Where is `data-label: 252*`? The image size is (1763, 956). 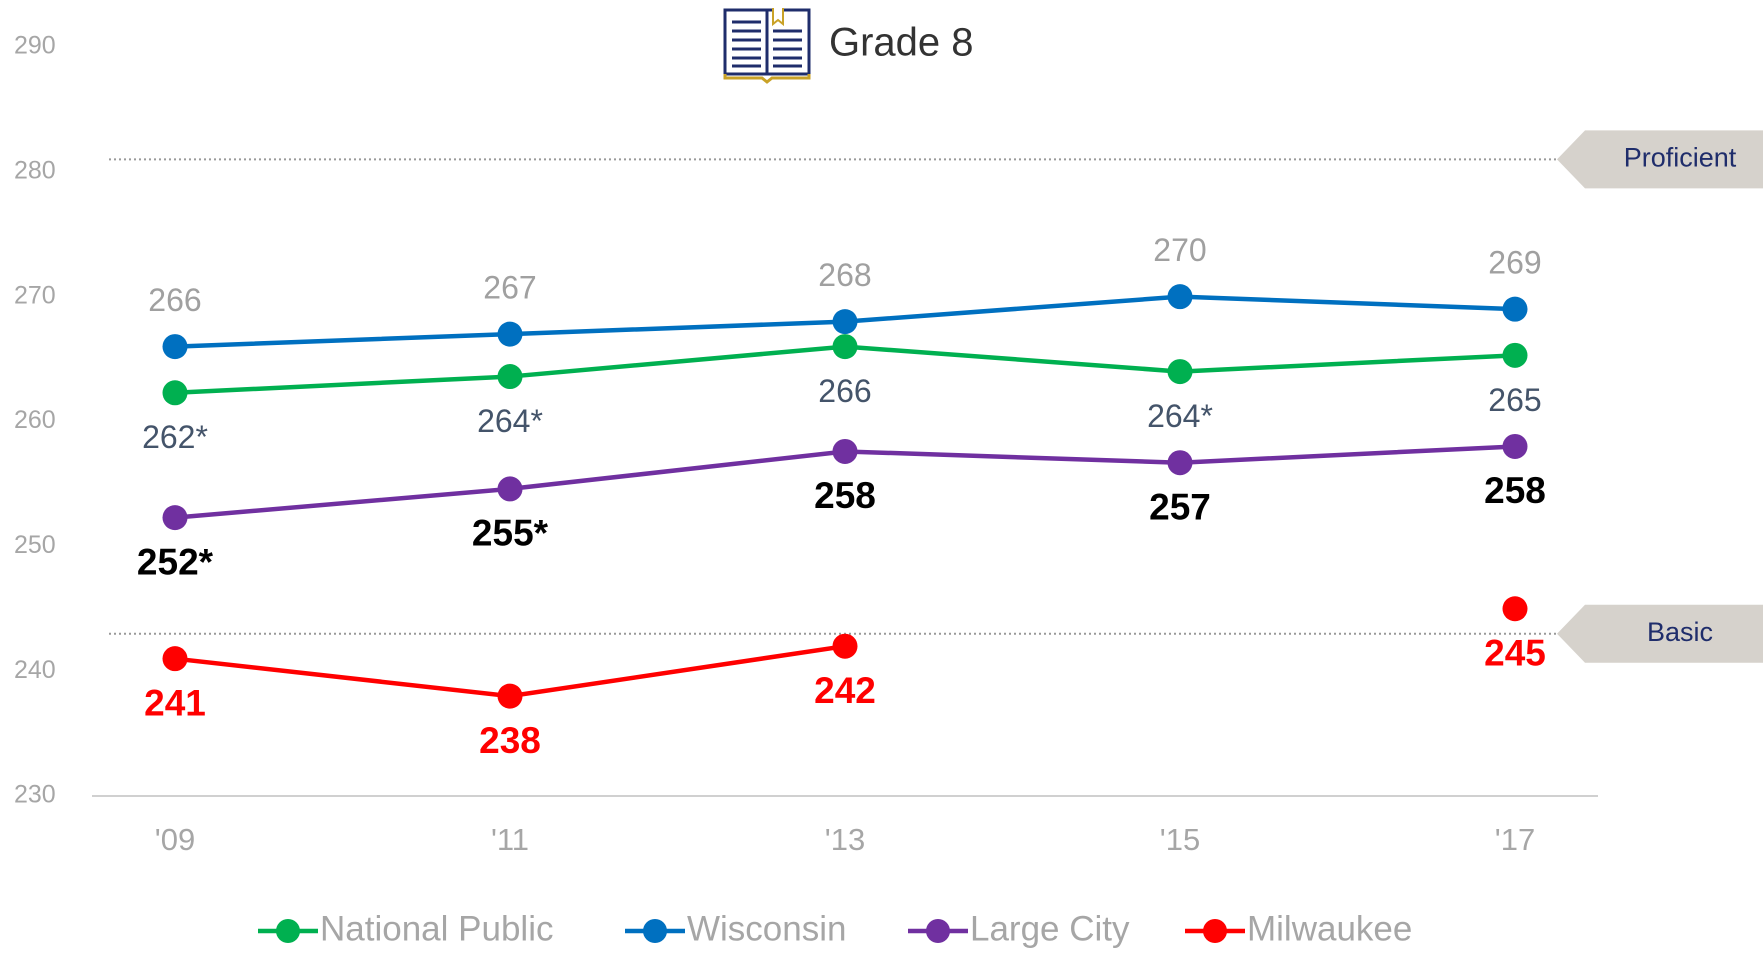
data-label: 252* is located at coordinates (175, 561).